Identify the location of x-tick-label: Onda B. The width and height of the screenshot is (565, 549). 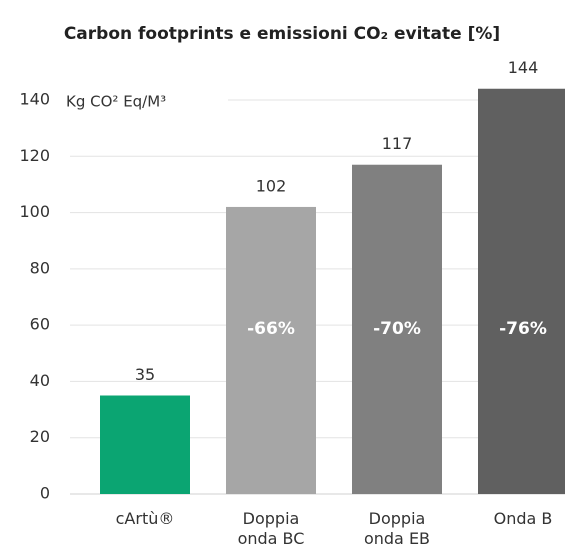
(523, 518).